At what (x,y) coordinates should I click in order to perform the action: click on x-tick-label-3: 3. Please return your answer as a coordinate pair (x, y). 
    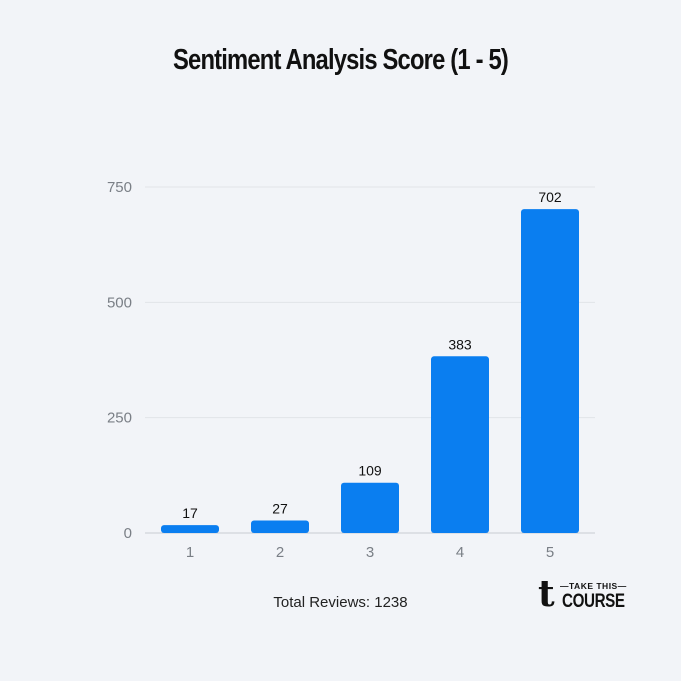
    Looking at the image, I should click on (370, 552).